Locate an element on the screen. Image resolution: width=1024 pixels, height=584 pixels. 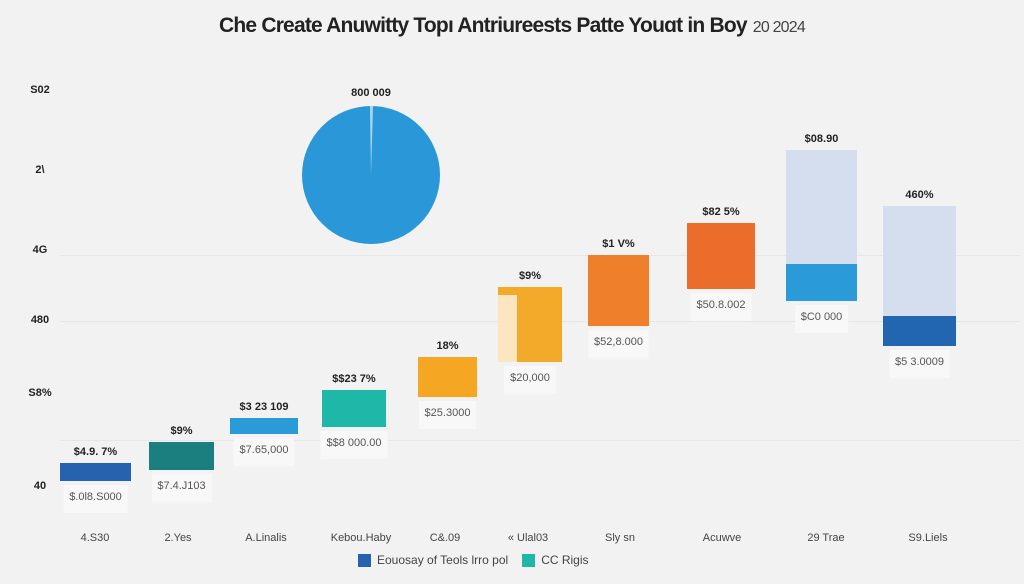
bar-bottom-label: $20,000 is located at coordinates (530, 380).